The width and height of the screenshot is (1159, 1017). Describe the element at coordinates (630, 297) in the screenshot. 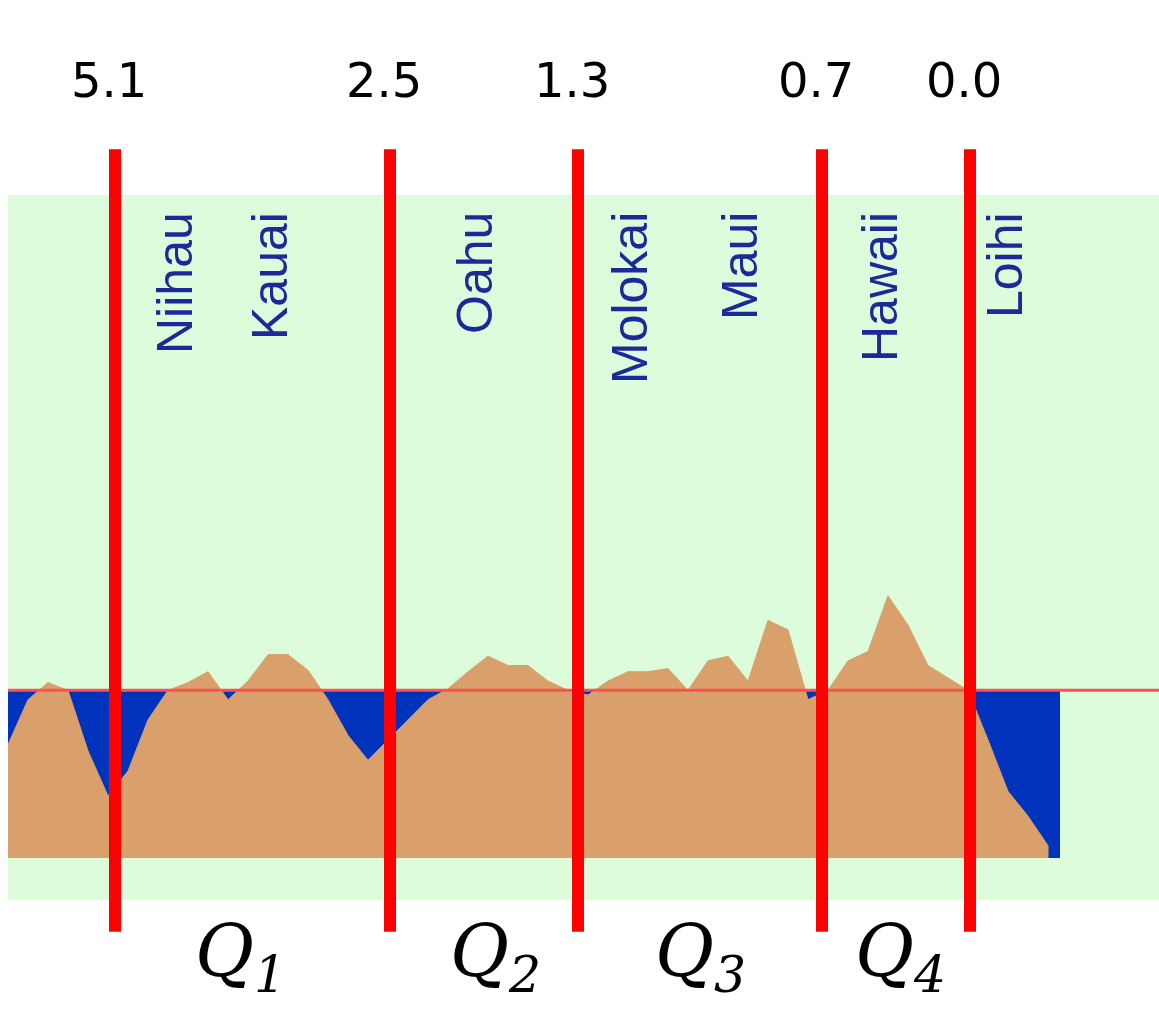

I see `text: Molokai` at that location.